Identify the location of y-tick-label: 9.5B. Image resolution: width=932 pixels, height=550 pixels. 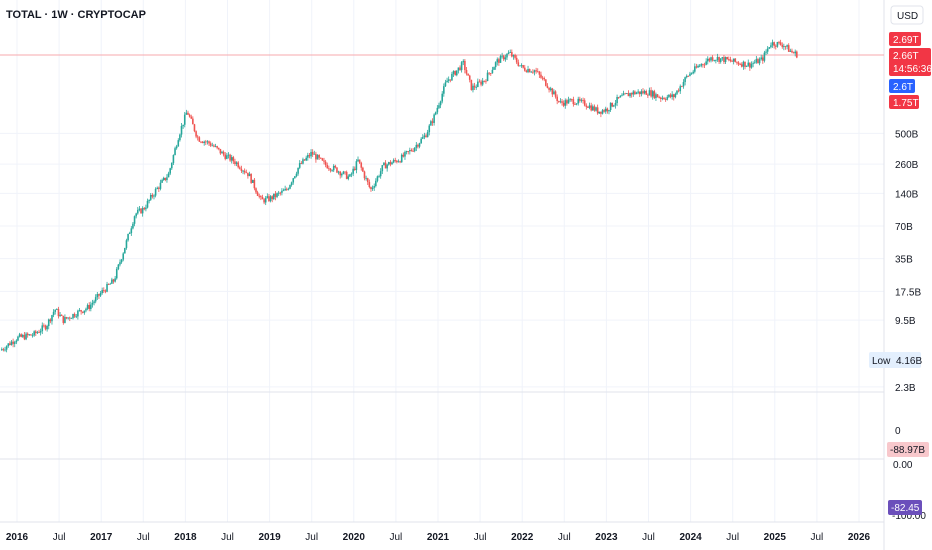
(905, 321).